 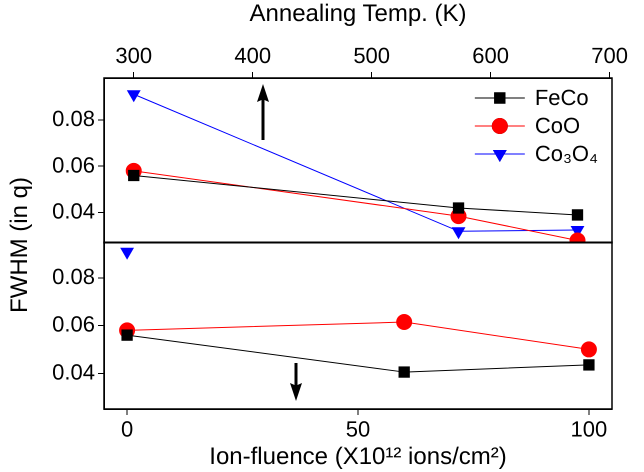 What do you see at coordinates (358, 429) in the screenshot?
I see `x-tick-label: 50` at bounding box center [358, 429].